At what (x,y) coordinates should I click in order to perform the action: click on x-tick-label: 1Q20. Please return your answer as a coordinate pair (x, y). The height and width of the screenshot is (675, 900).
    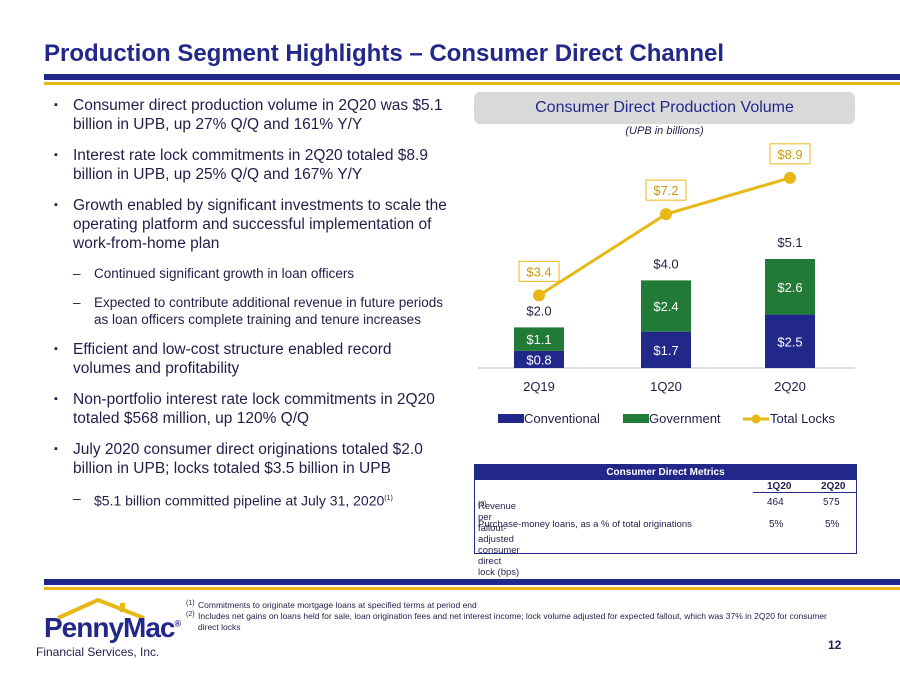
    Looking at the image, I should click on (666, 386).